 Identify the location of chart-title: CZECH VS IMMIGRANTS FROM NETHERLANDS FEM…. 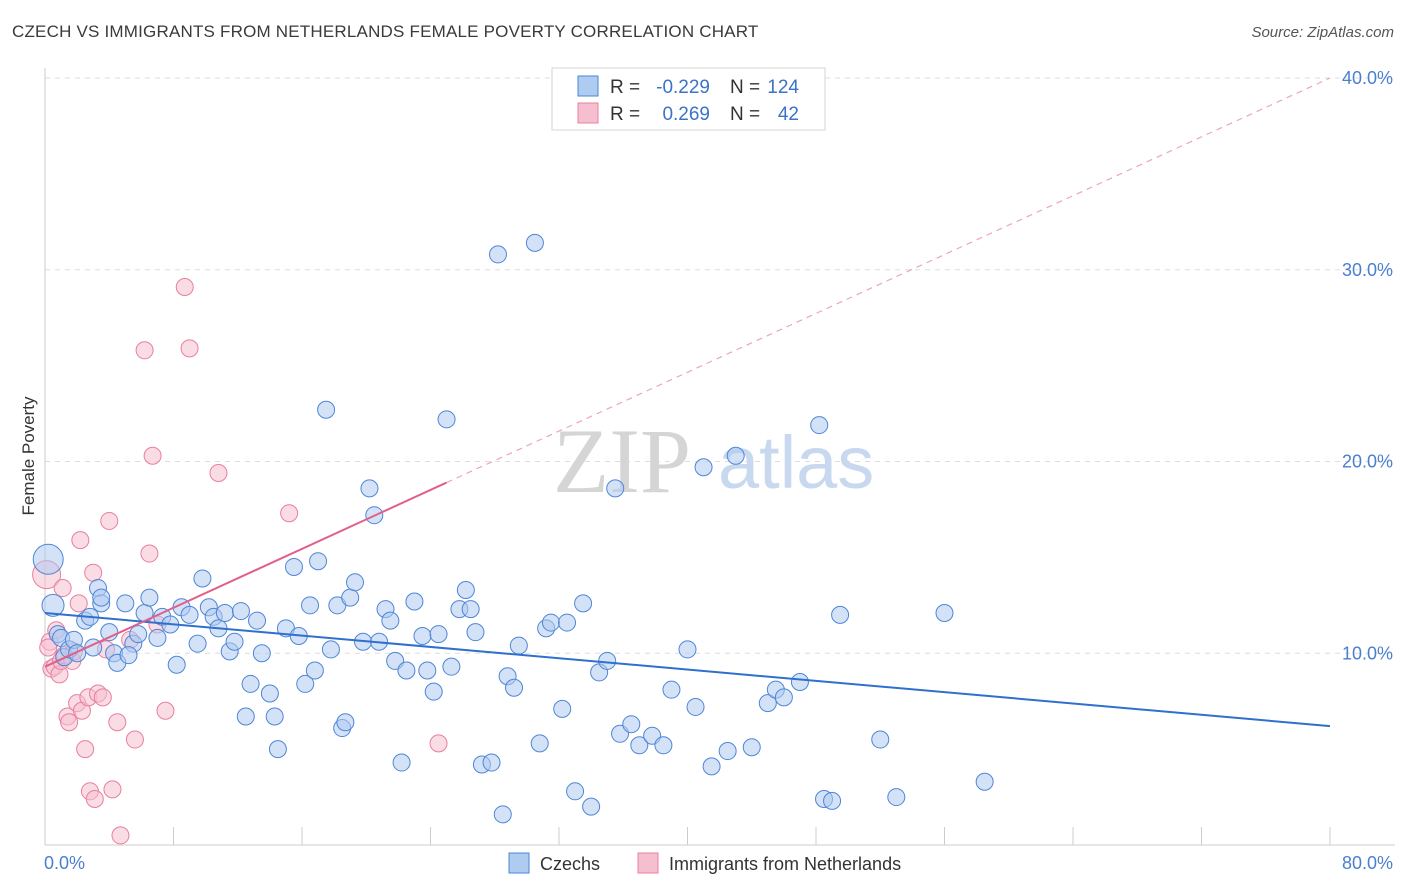
(385, 31).